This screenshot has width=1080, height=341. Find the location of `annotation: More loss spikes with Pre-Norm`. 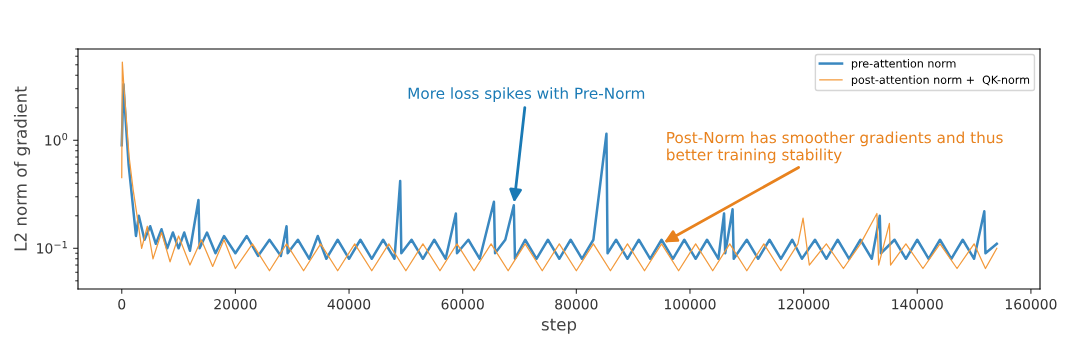

annotation: More loss spikes with Pre-Norm is located at coordinates (526, 94).